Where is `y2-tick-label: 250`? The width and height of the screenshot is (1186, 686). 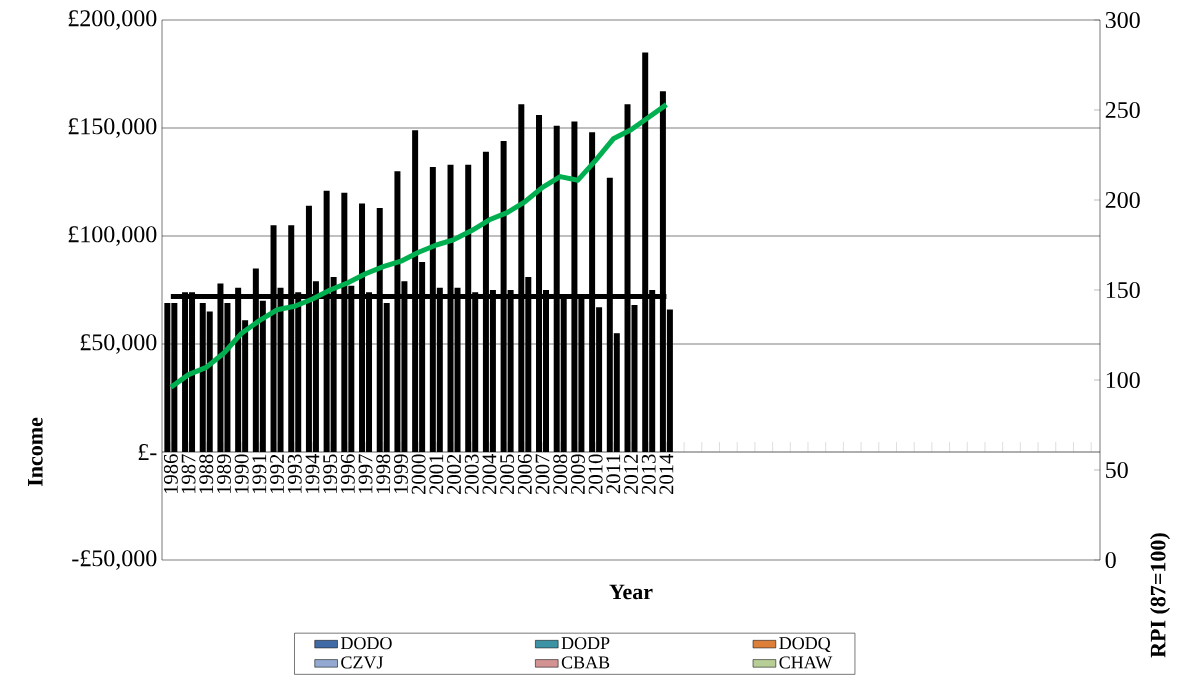 y2-tick-label: 250 is located at coordinates (1122, 110).